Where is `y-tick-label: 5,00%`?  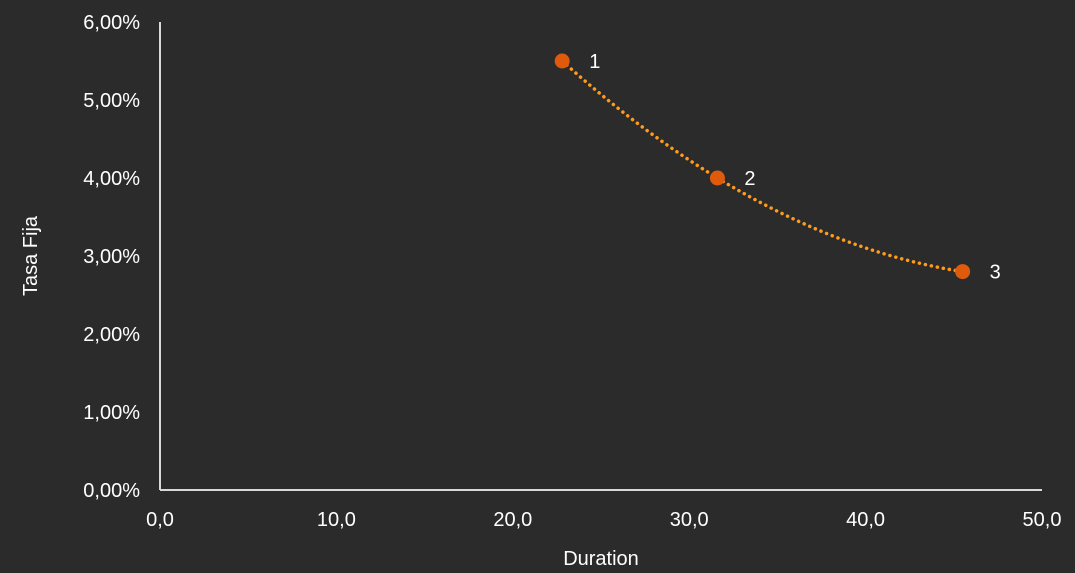
y-tick-label: 5,00% is located at coordinates (111, 101).